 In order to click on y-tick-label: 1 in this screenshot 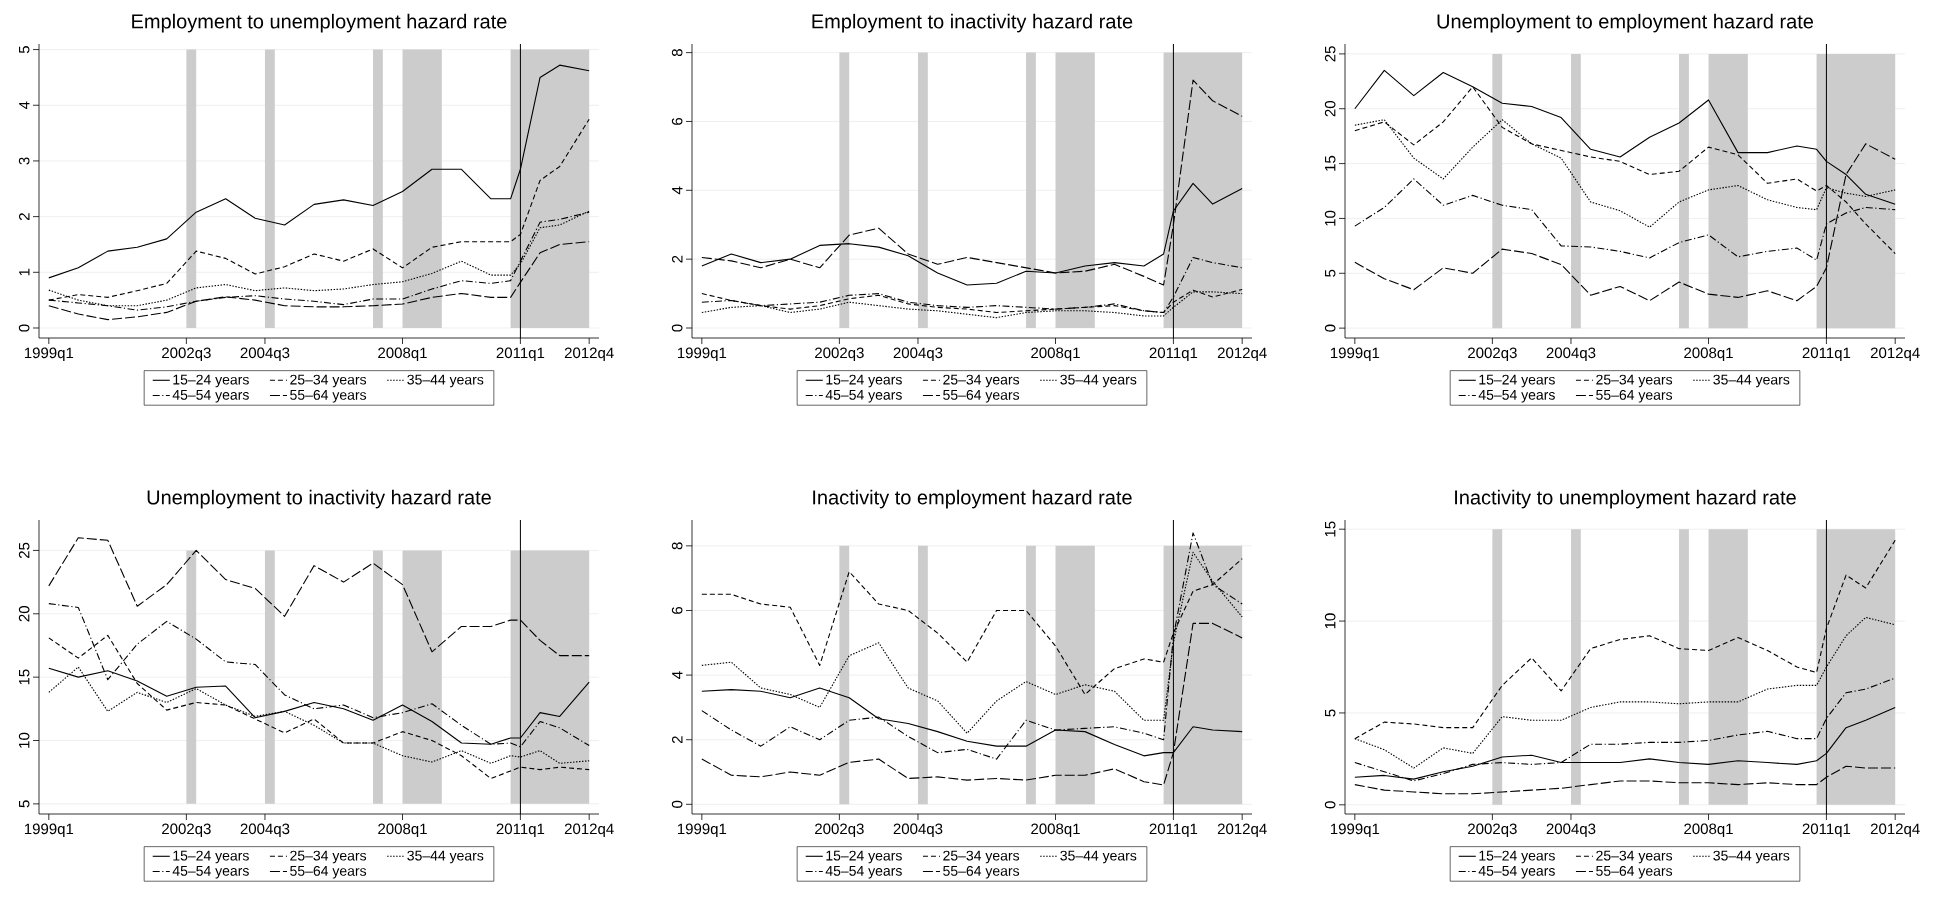, I will do `click(24, 272)`.